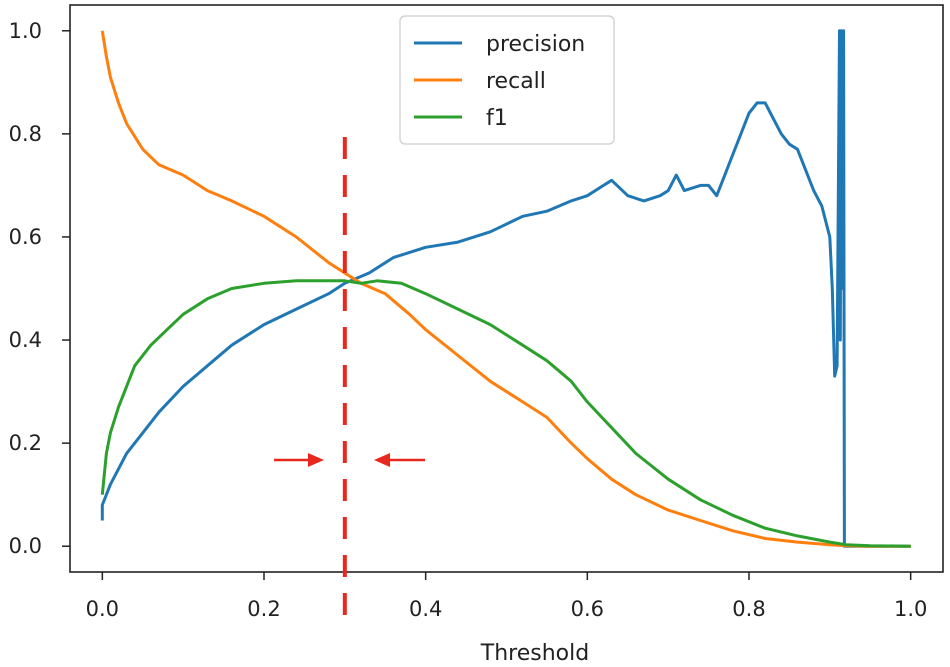 The width and height of the screenshot is (950, 667). I want to click on x-tick-label: 1.0, so click(910, 609).